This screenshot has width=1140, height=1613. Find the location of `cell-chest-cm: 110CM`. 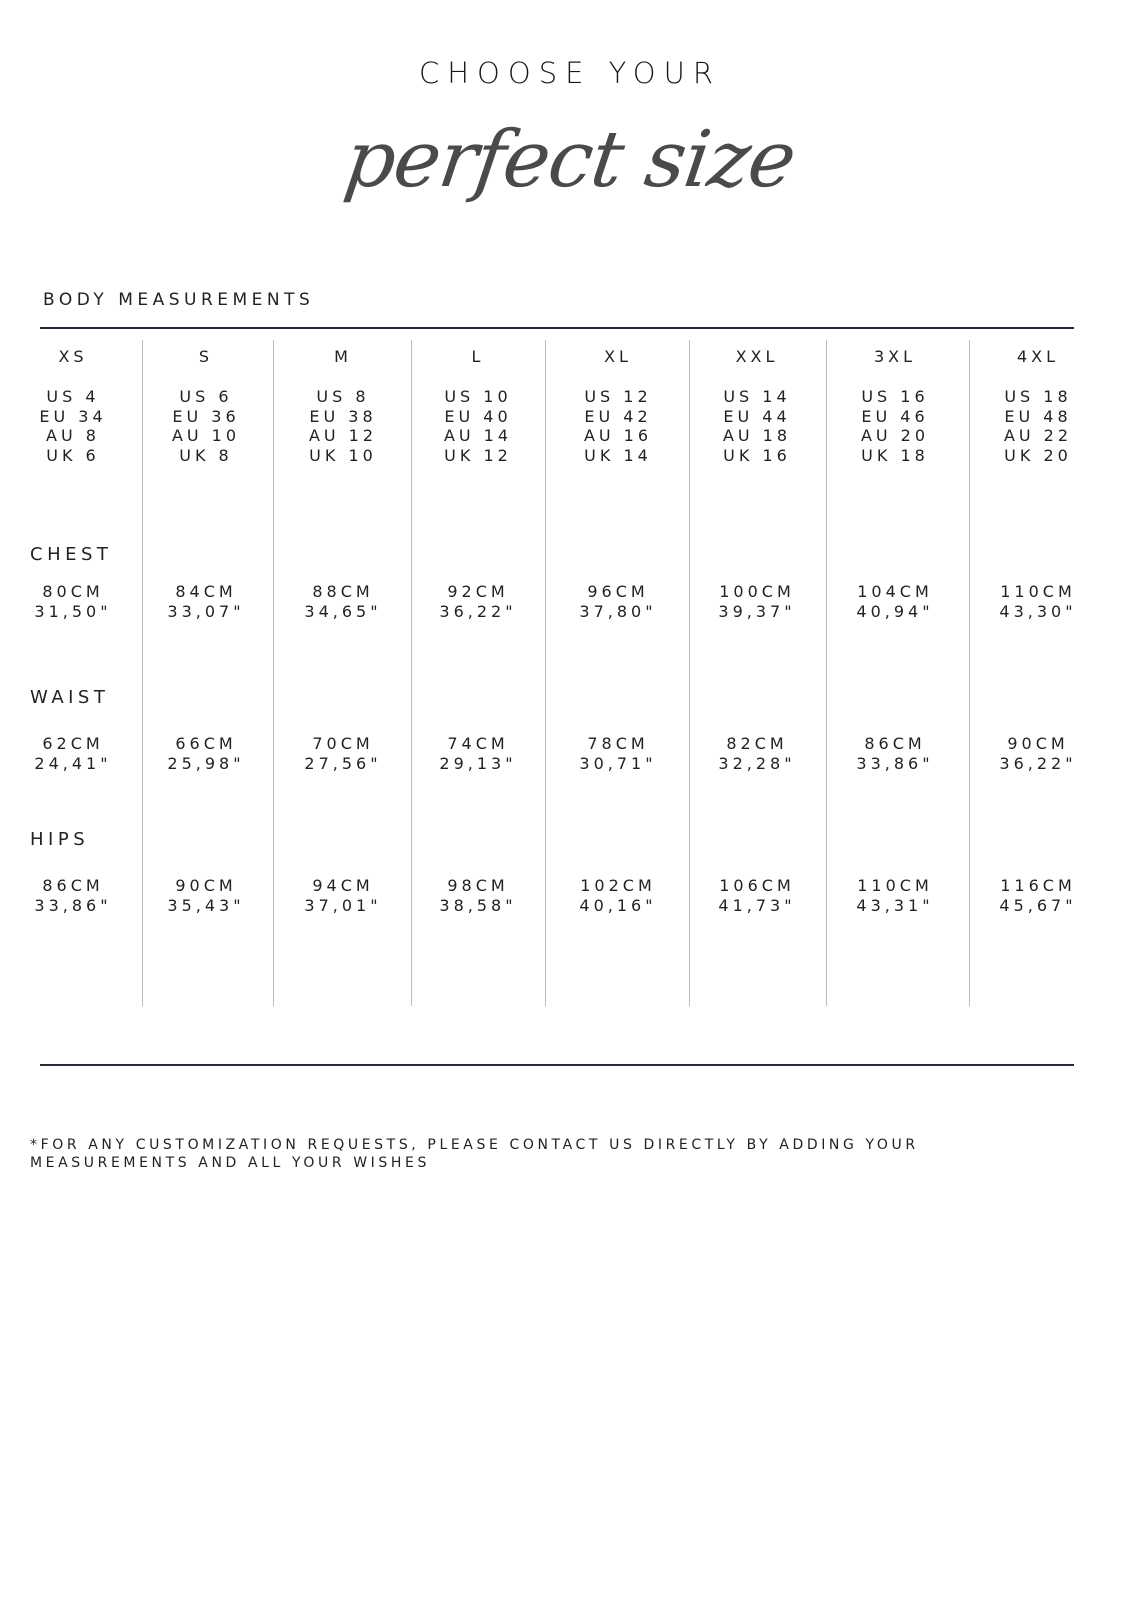

cell-chest-cm: 110CM is located at coordinates (1038, 591).